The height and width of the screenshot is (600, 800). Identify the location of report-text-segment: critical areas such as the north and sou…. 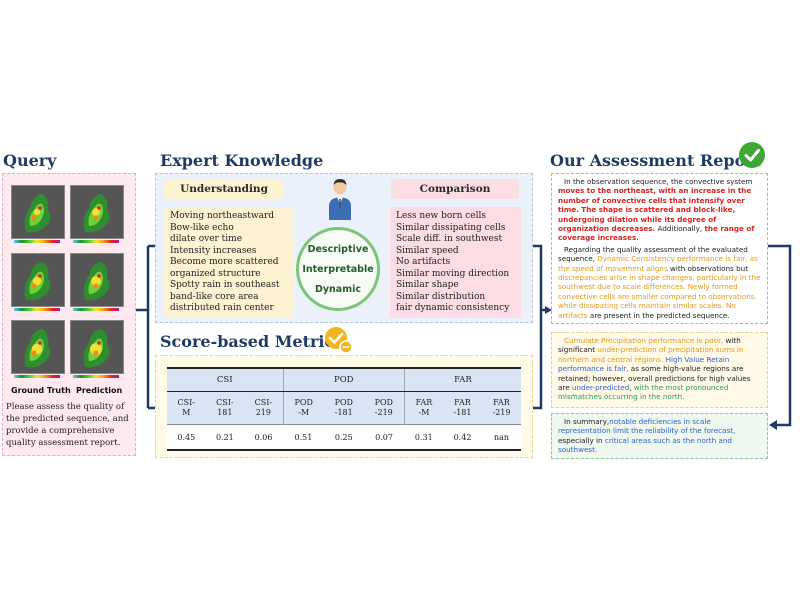
(645, 445).